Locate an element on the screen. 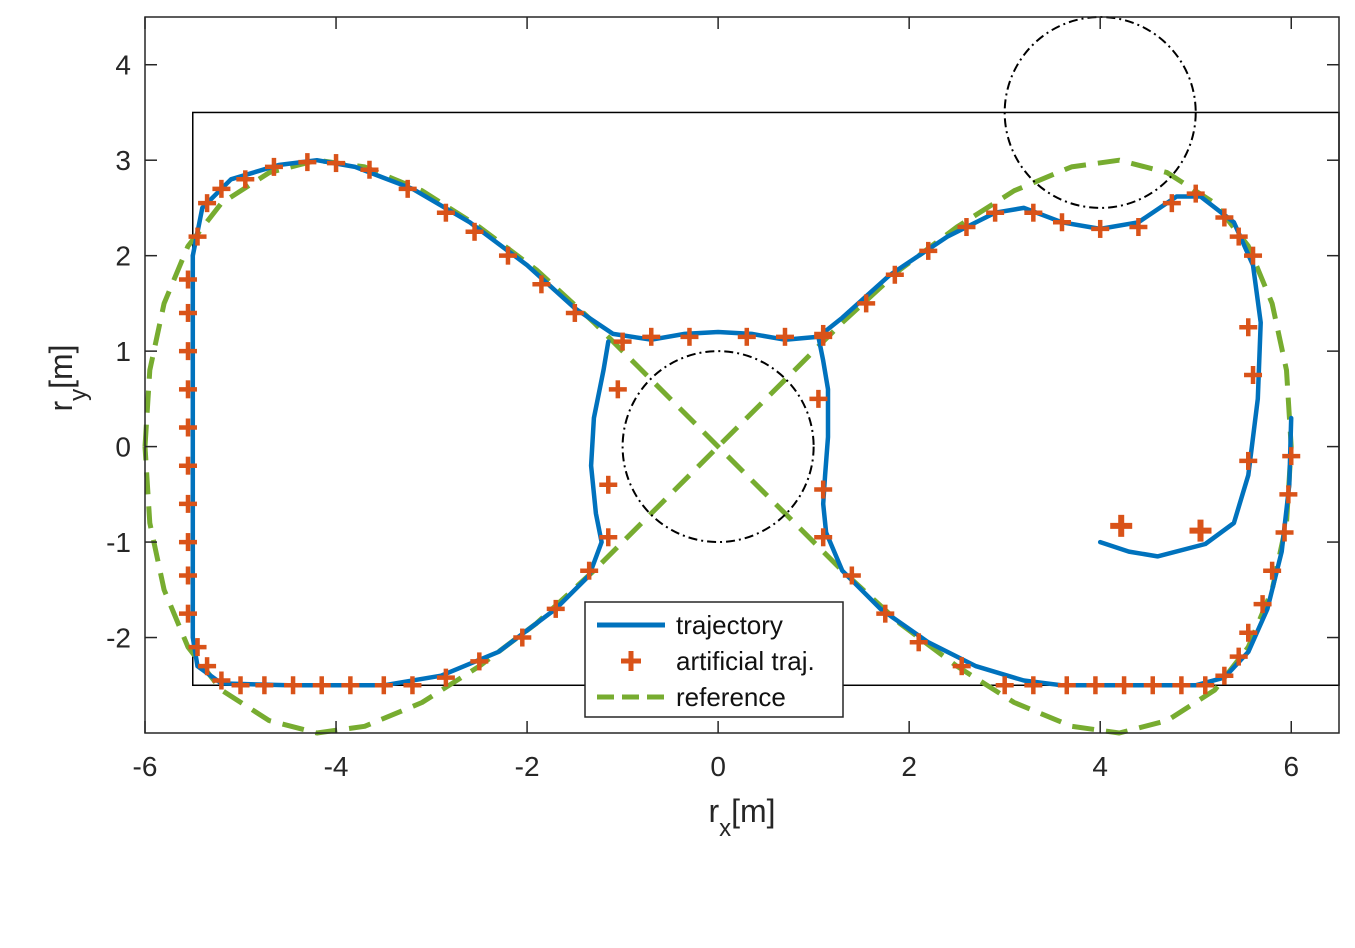  x-axis-label: rx[m] is located at coordinates (741, 817).